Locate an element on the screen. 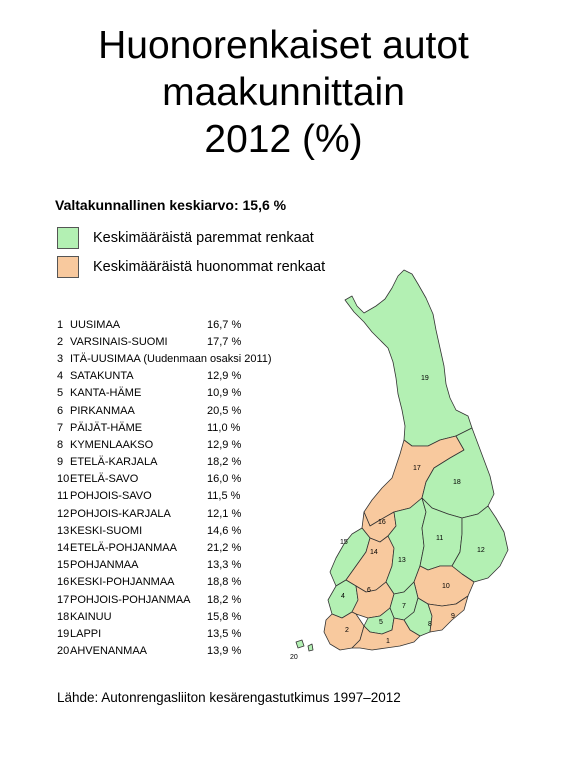 The width and height of the screenshot is (567, 763). region-row: 14 ETELÄ-POHJANMAA 21,2 % is located at coordinates (164, 547).